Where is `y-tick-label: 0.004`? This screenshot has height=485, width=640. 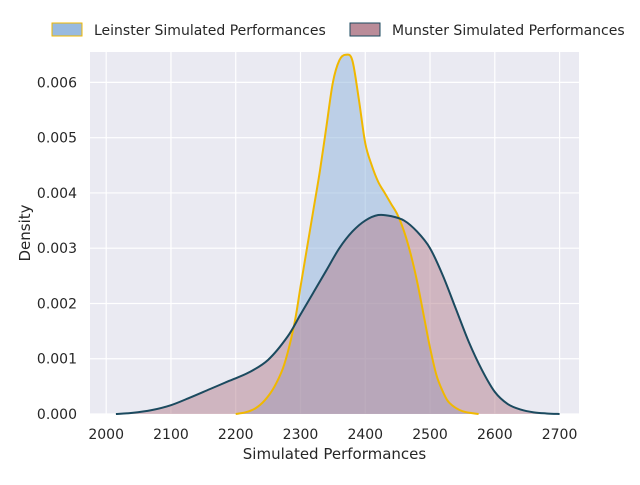
y-tick-label: 0.004 is located at coordinates (57, 194).